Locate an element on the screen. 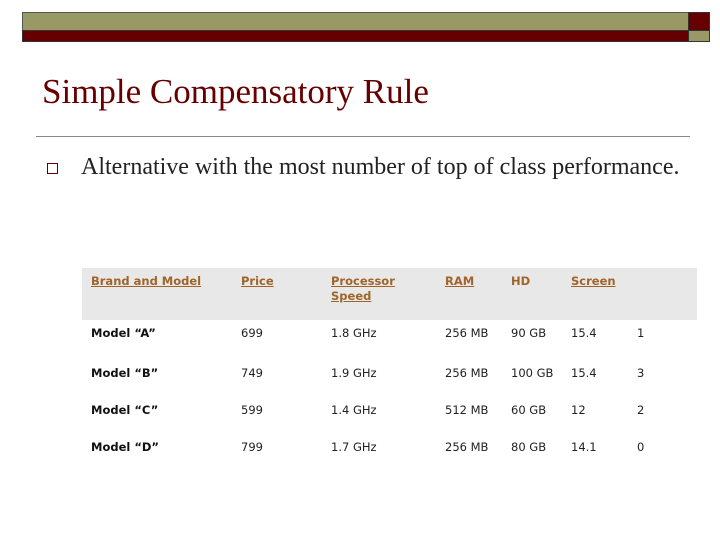 This screenshot has height=540, width=720. table-cell: 1 is located at coordinates (641, 333).